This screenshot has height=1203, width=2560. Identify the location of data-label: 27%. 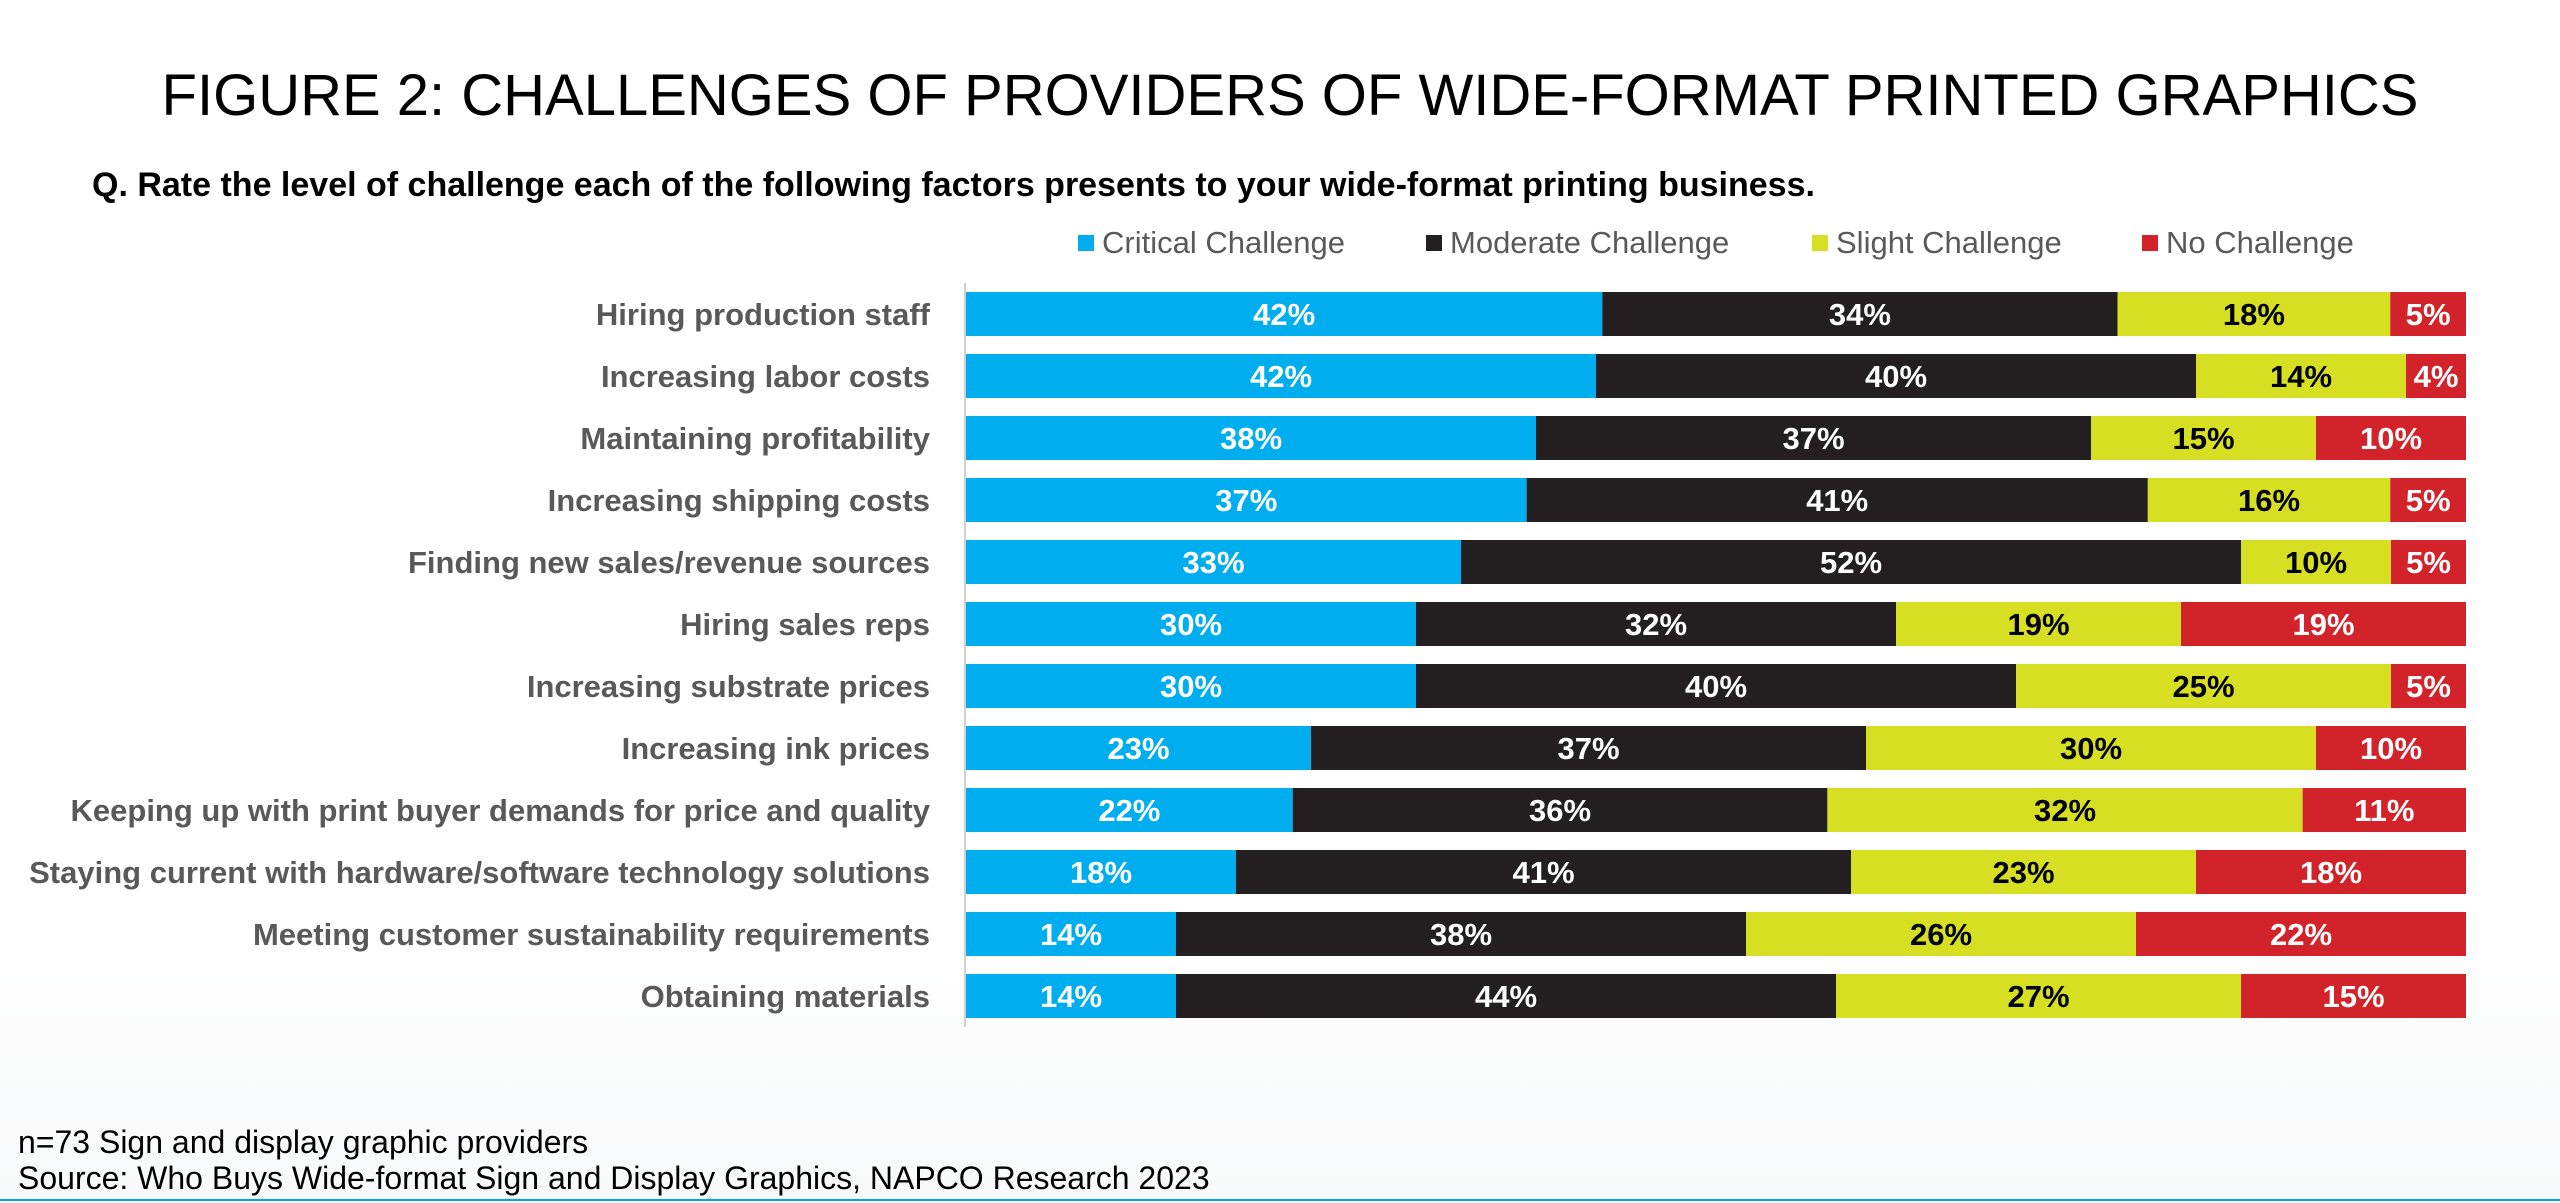
(2038, 996).